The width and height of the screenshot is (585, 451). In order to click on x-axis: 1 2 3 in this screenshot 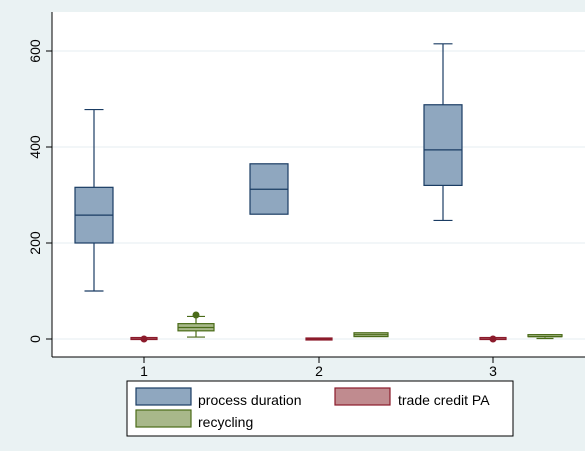, I will do `click(318, 368)`.